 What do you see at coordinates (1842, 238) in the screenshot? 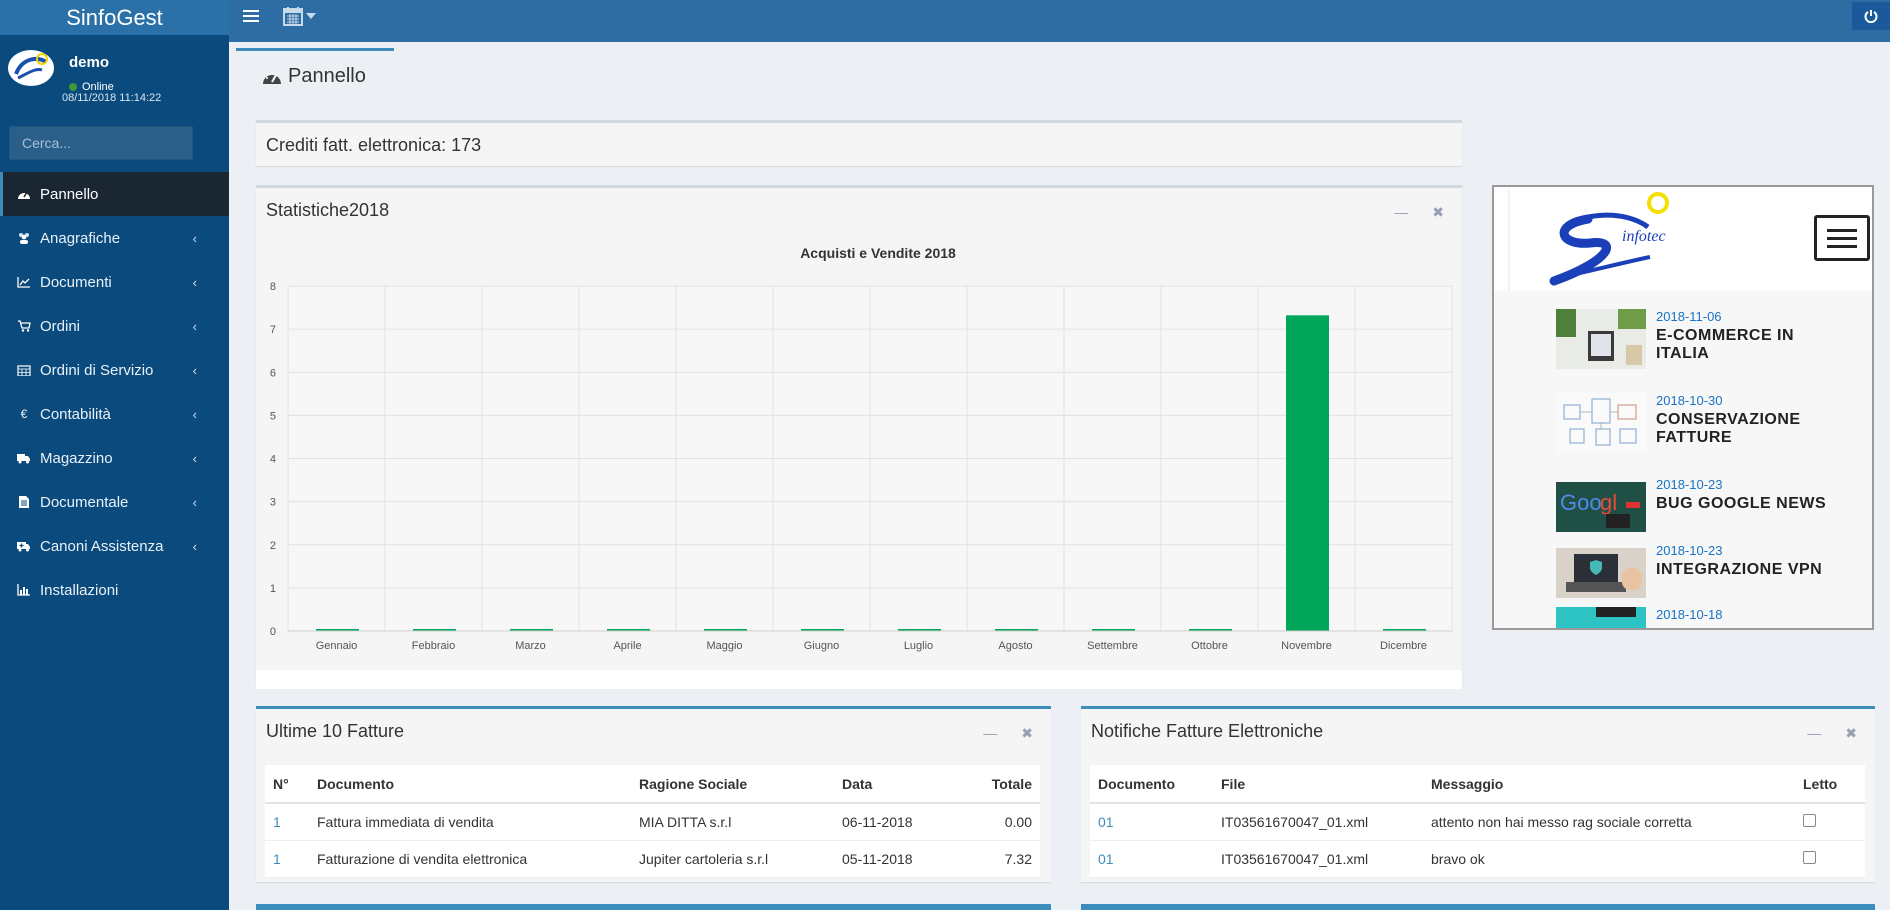
I see `news-menu-button` at bounding box center [1842, 238].